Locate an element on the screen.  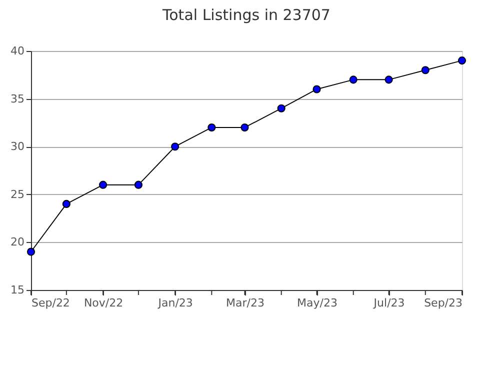
x-tick-label: Nov/22 is located at coordinates (104, 303).